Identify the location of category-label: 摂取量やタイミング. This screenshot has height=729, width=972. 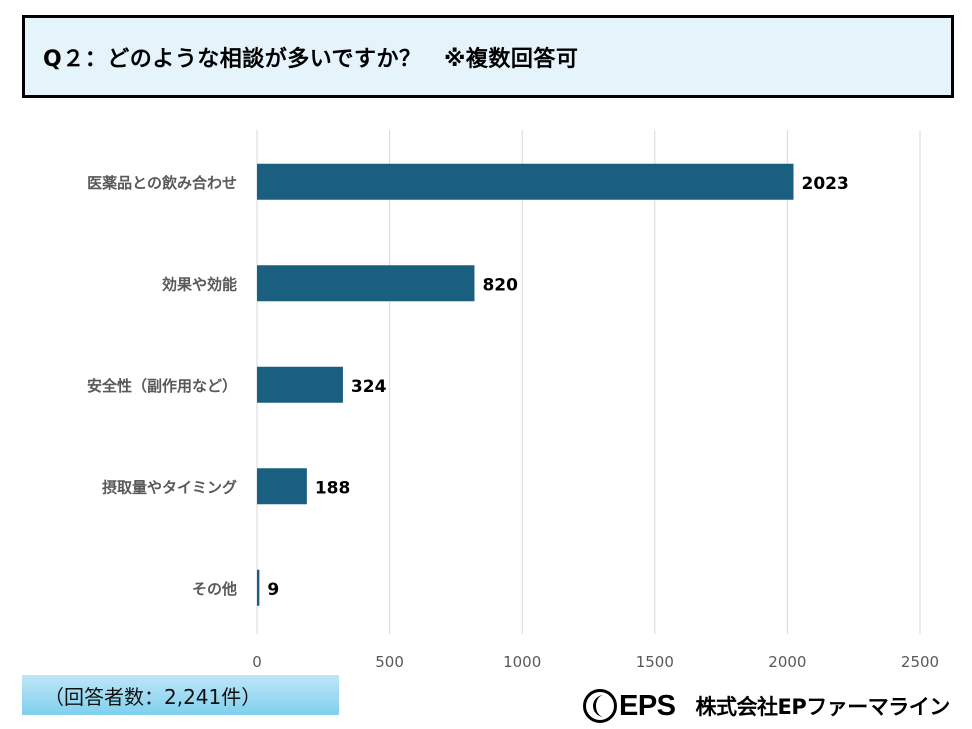
(169, 487).